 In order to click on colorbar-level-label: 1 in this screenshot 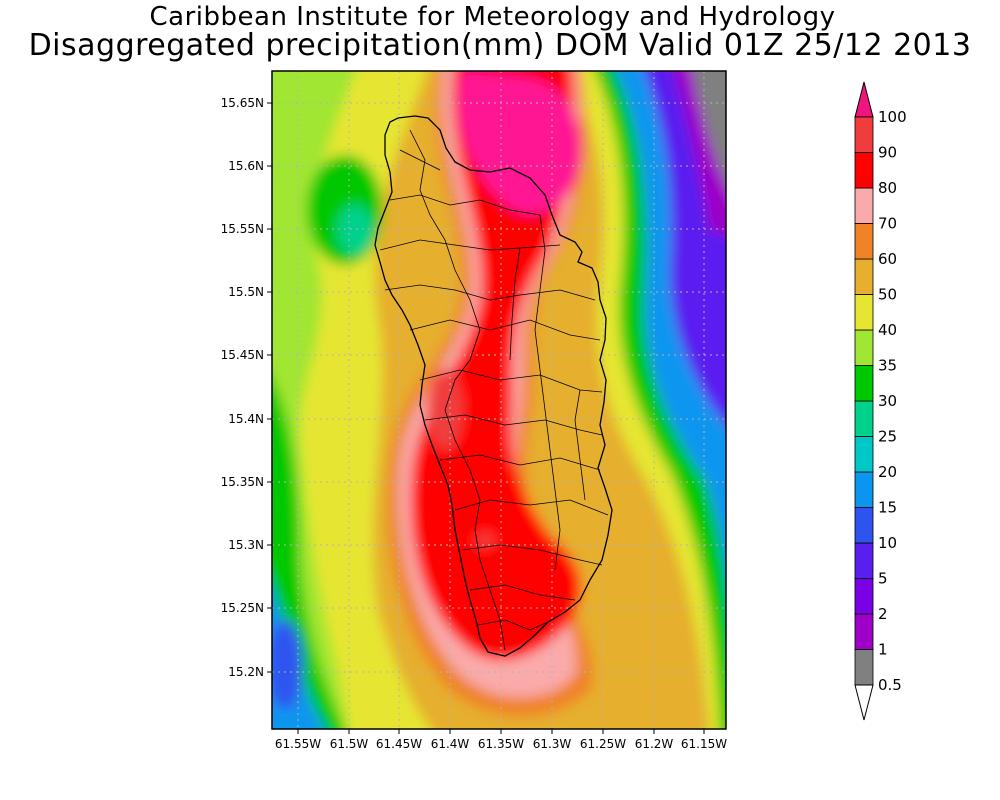, I will do `click(883, 650)`.